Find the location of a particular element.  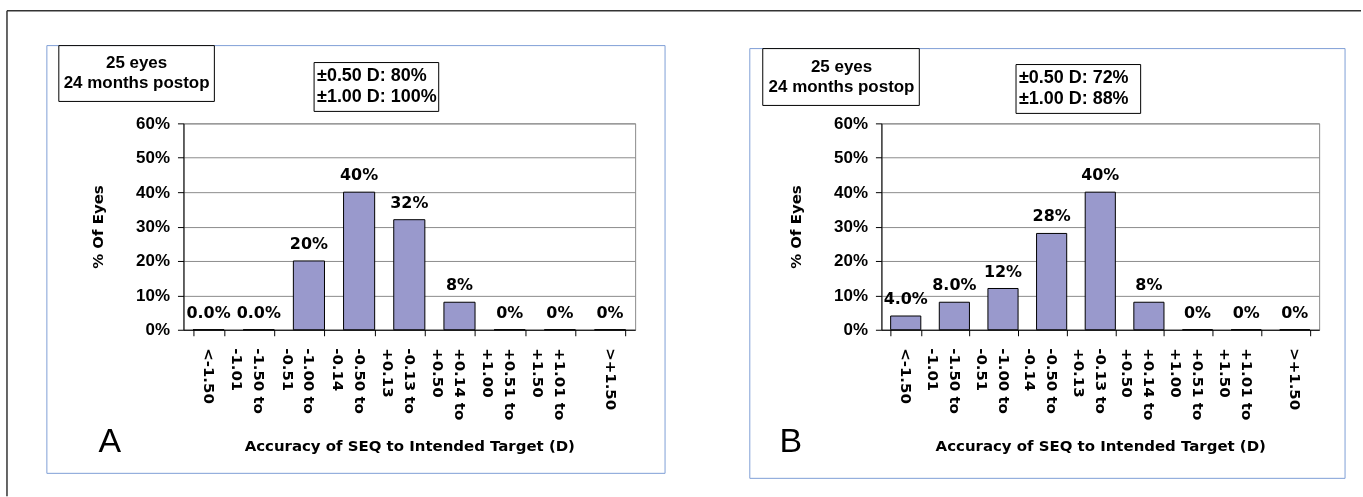

data-label: 20% is located at coordinates (309, 243).